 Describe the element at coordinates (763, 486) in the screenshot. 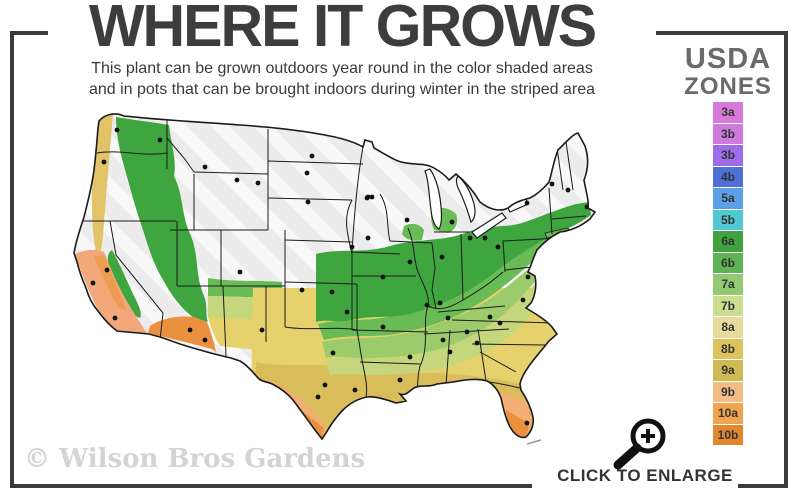

I see `frame-bottom-right` at that location.